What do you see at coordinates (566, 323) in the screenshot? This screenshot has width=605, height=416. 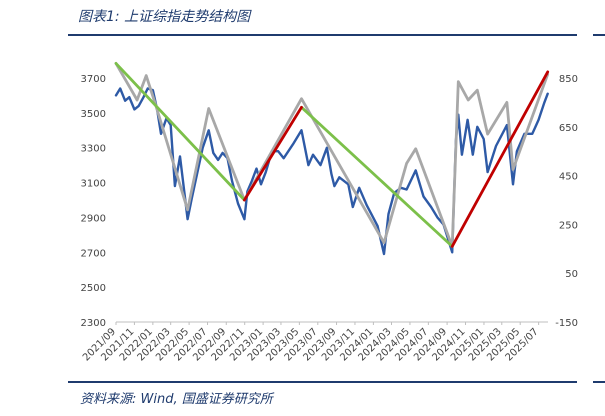 I see `right-tick-label: -150` at bounding box center [566, 323].